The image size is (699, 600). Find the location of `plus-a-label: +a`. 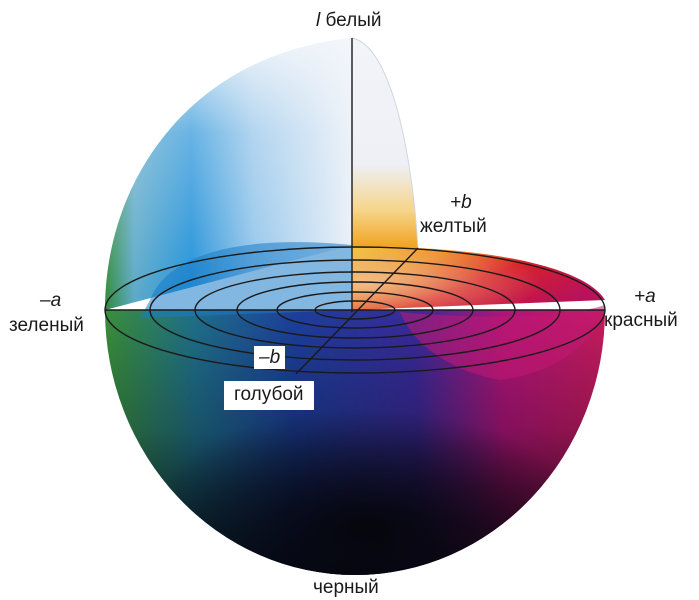

plus-a-label: +a is located at coordinates (645, 296).